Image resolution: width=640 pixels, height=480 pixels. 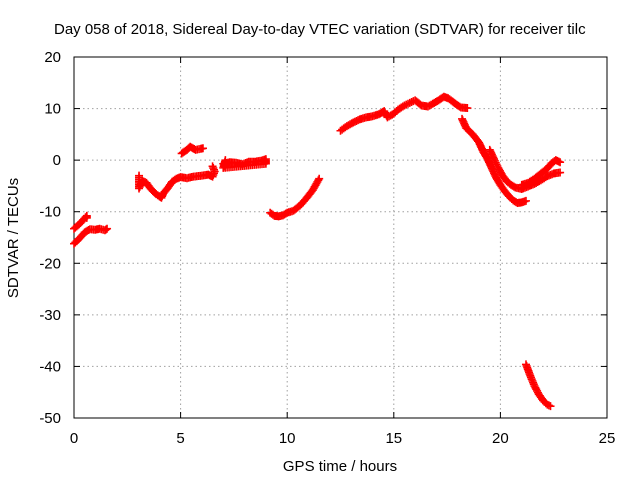 What do you see at coordinates (50, 212) in the screenshot?
I see `y-tick-label: -10` at bounding box center [50, 212].